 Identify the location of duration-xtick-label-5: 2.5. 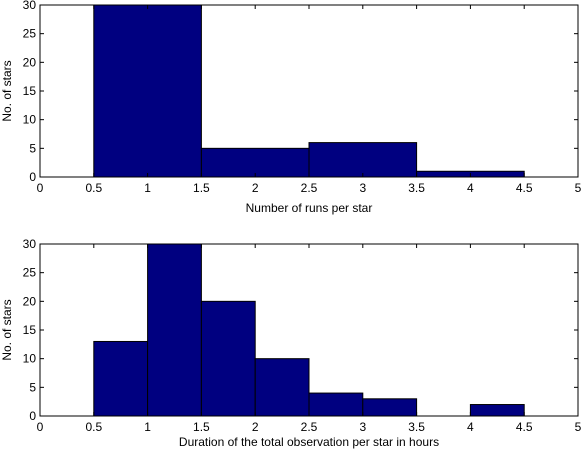
(309, 427).